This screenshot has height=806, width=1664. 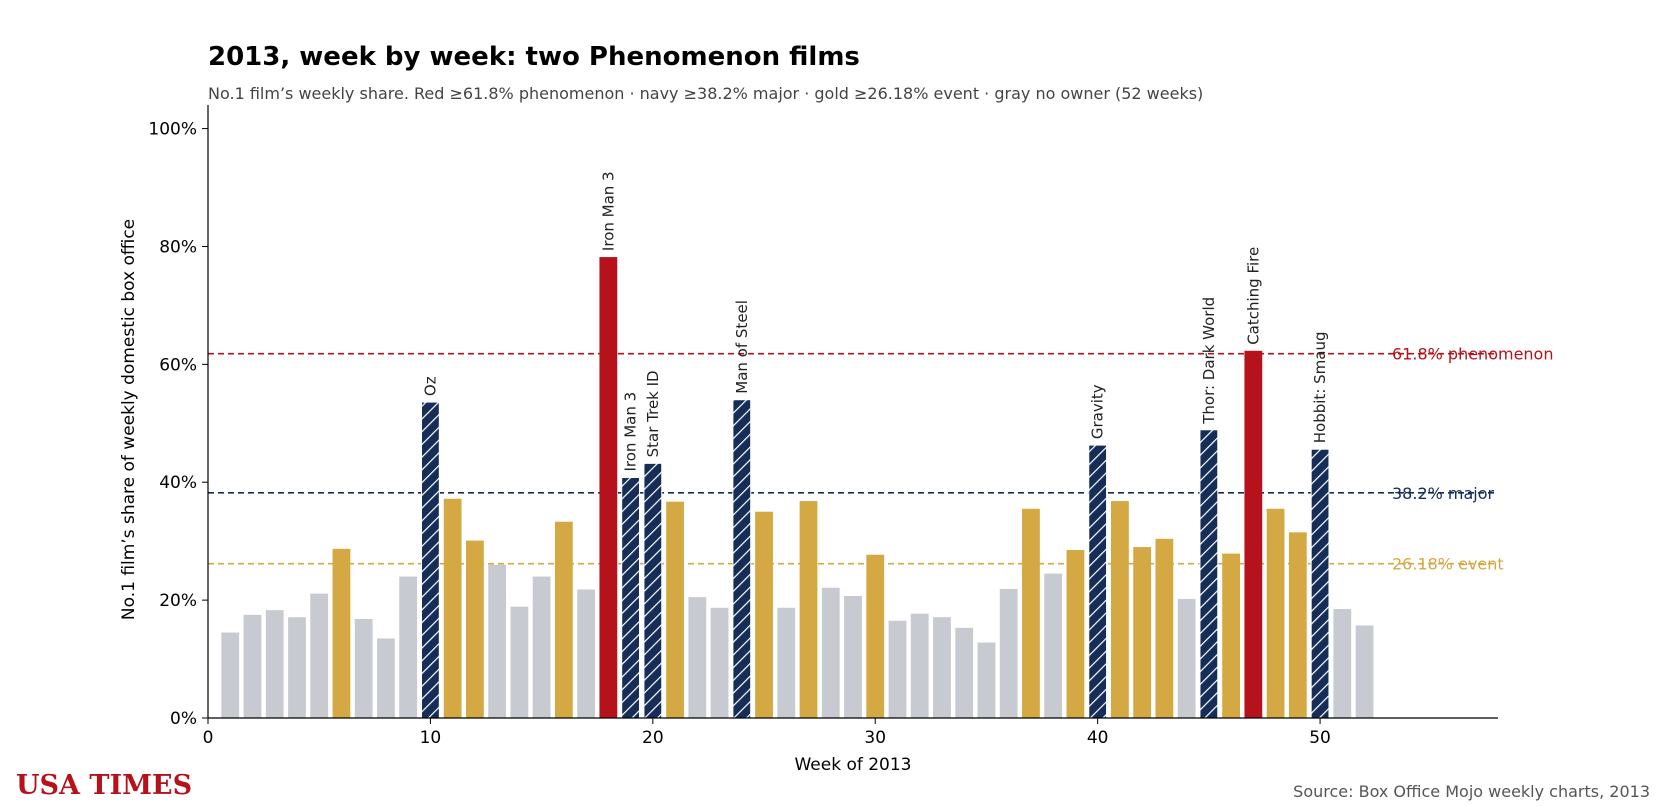 What do you see at coordinates (852, 765) in the screenshot?
I see `x-axis-label: Week of 2013` at bounding box center [852, 765].